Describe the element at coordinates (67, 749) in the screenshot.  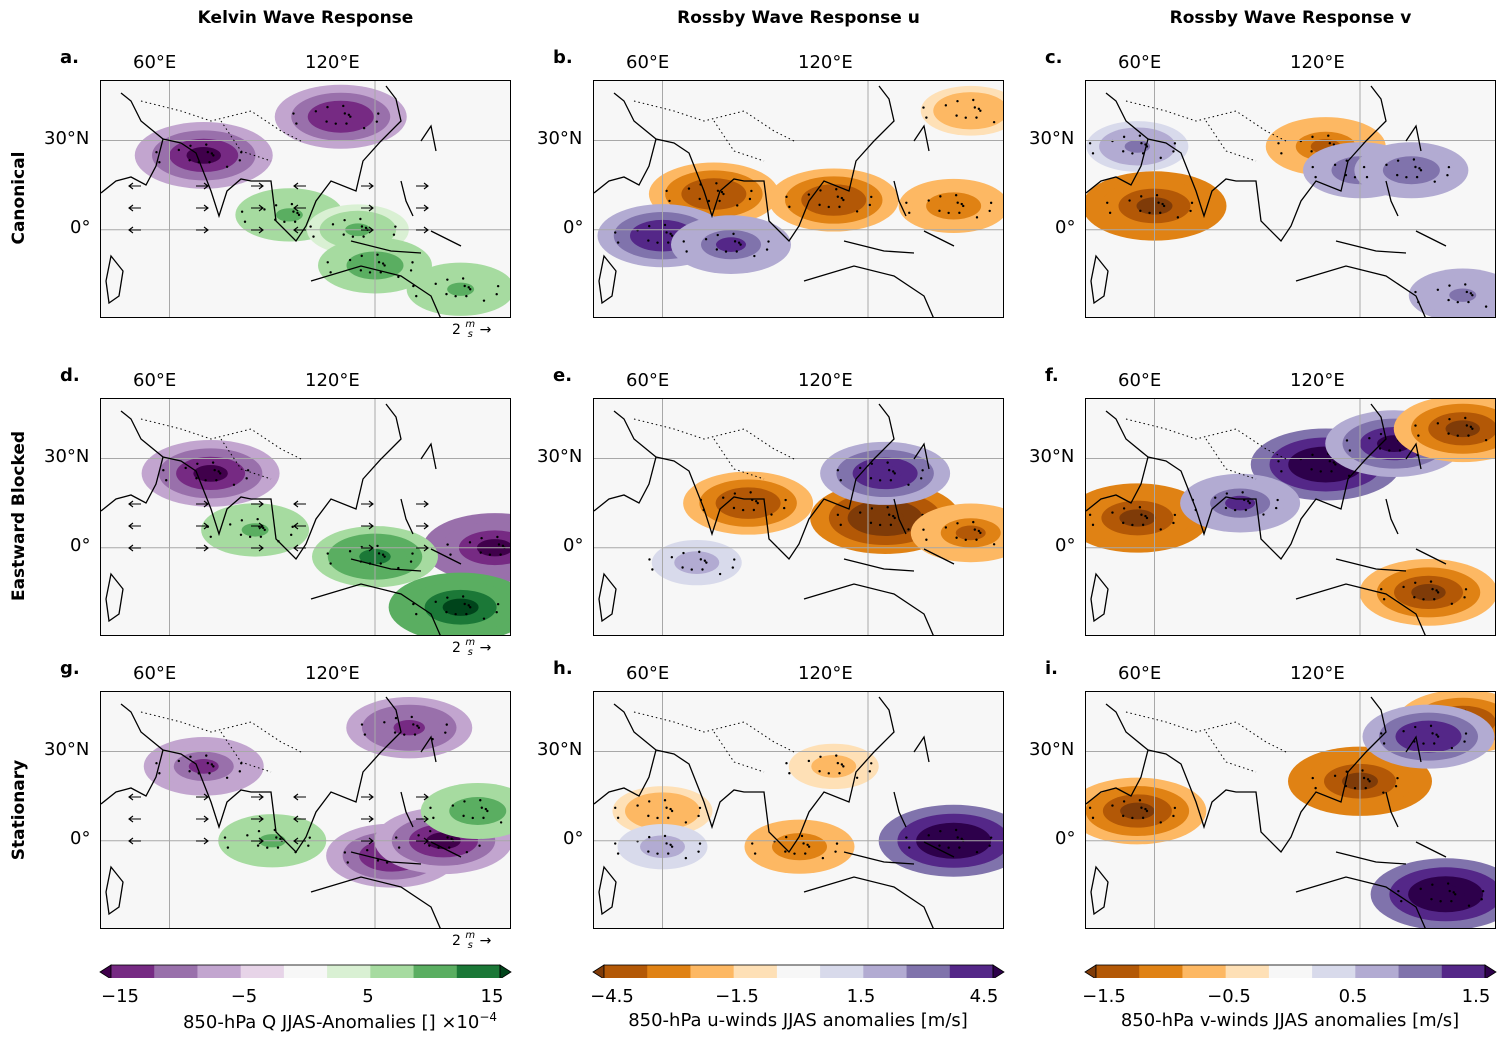
I see `lat-tick-label: 30°N` at that location.